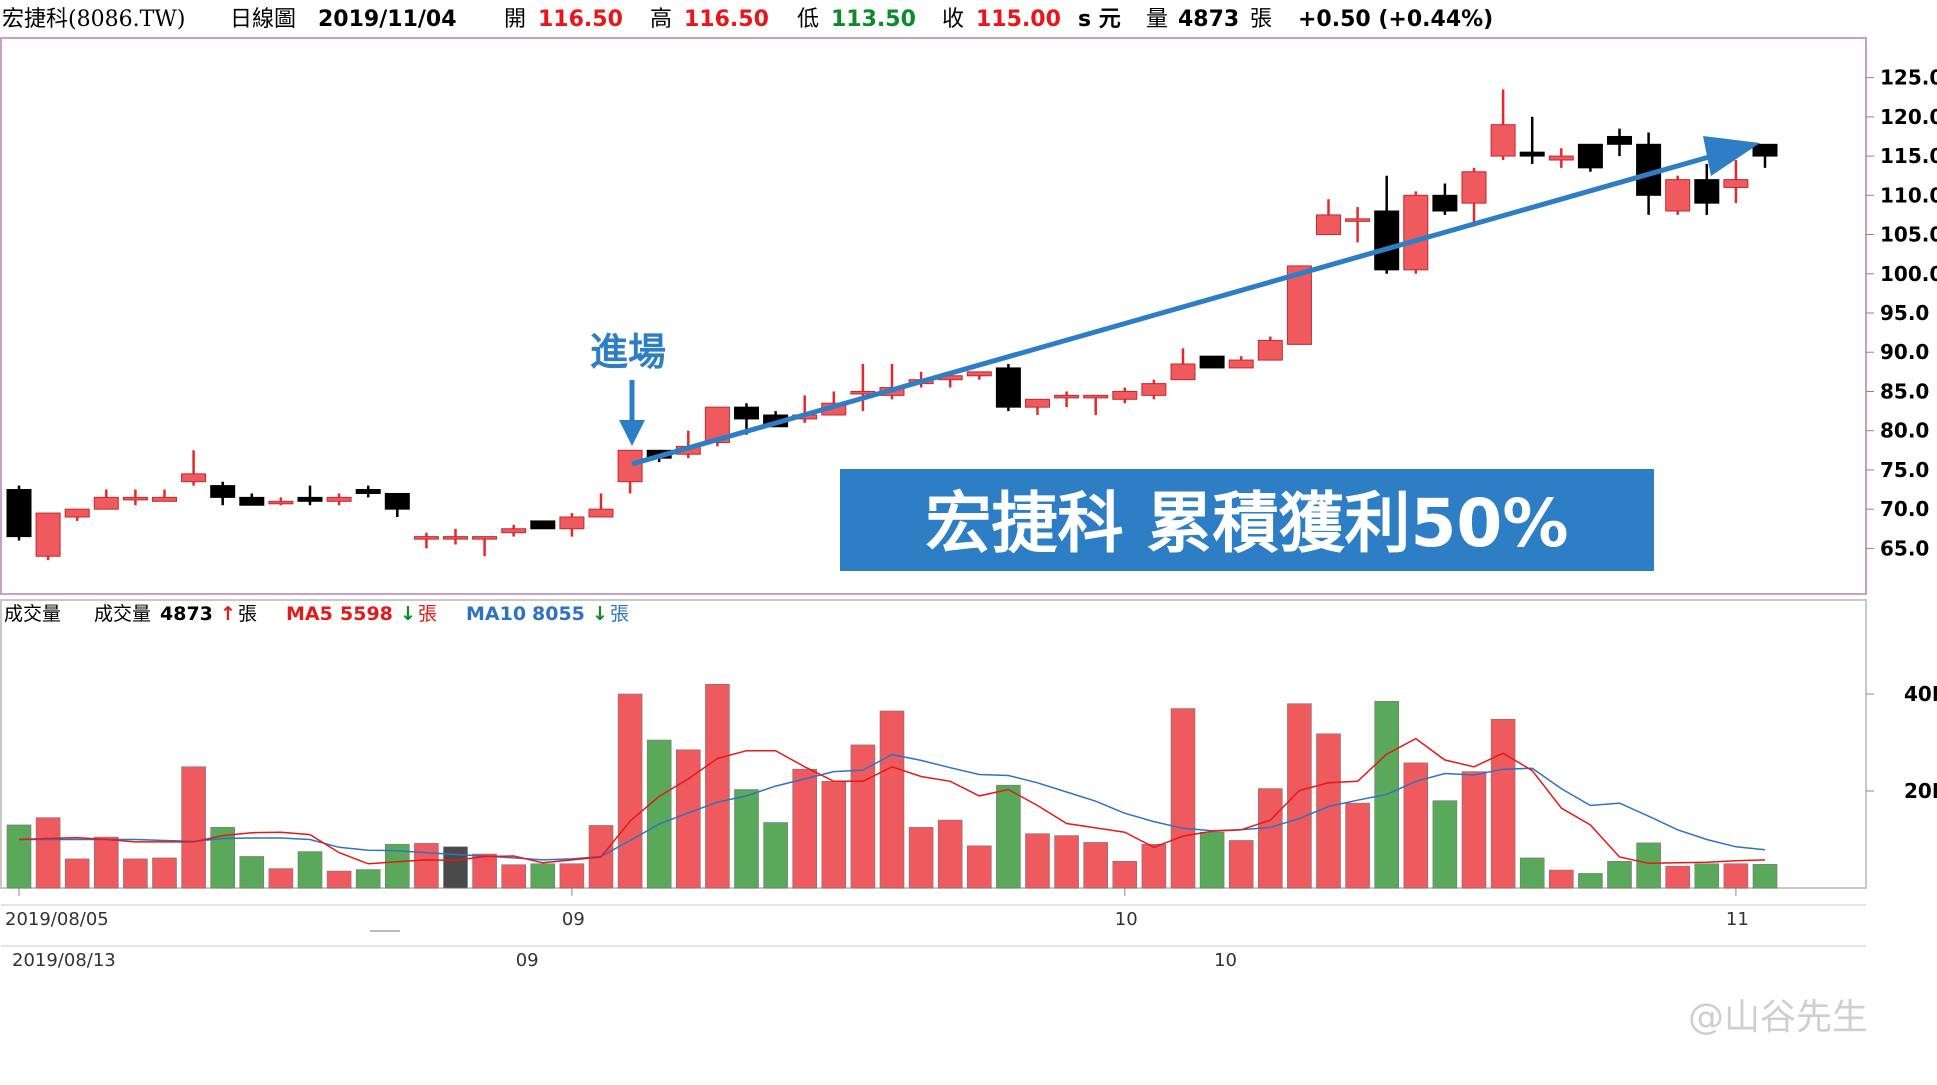 The image size is (1937, 1085). What do you see at coordinates (1904, 391) in the screenshot?
I see `price-tick-label: 85.0` at bounding box center [1904, 391].